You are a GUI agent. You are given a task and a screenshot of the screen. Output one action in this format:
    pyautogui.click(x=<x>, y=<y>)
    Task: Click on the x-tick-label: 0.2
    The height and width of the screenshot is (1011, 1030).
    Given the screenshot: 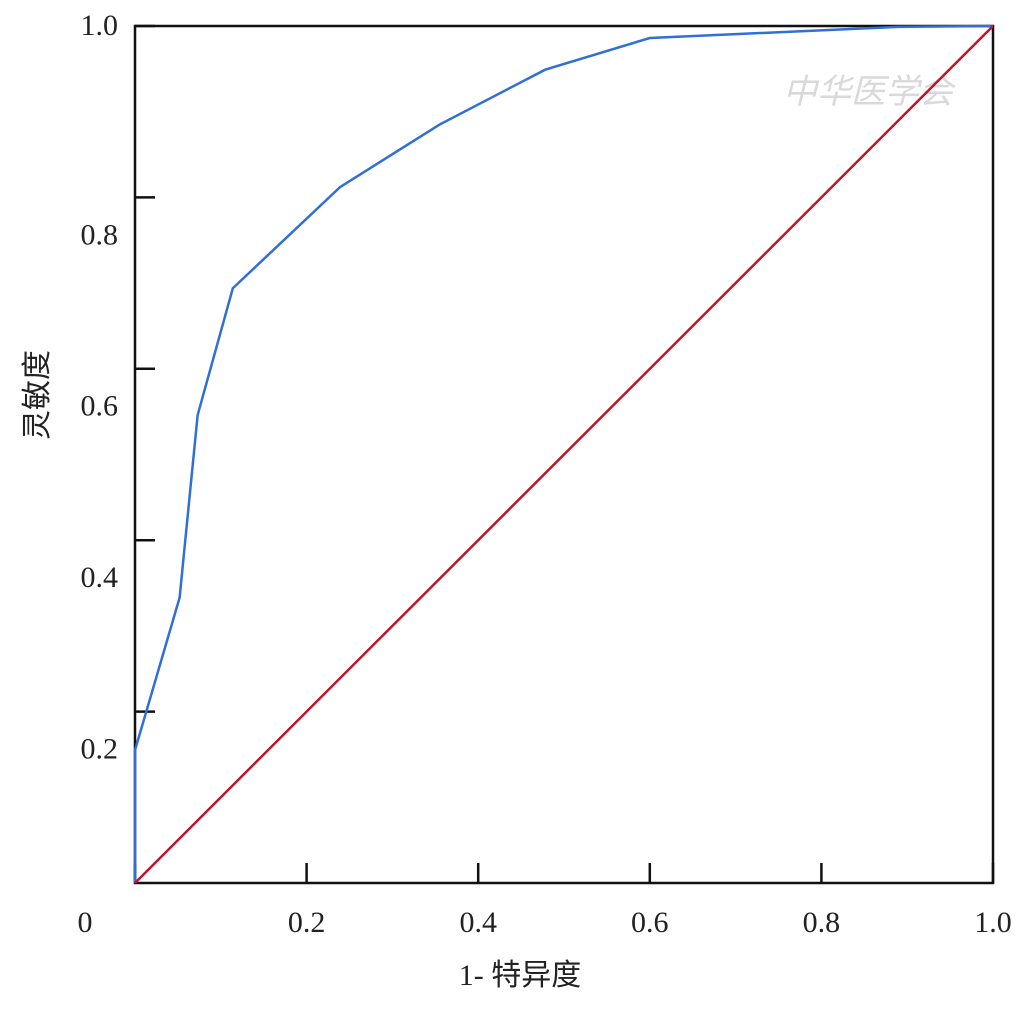 What is the action you would take?
    pyautogui.click(x=307, y=922)
    